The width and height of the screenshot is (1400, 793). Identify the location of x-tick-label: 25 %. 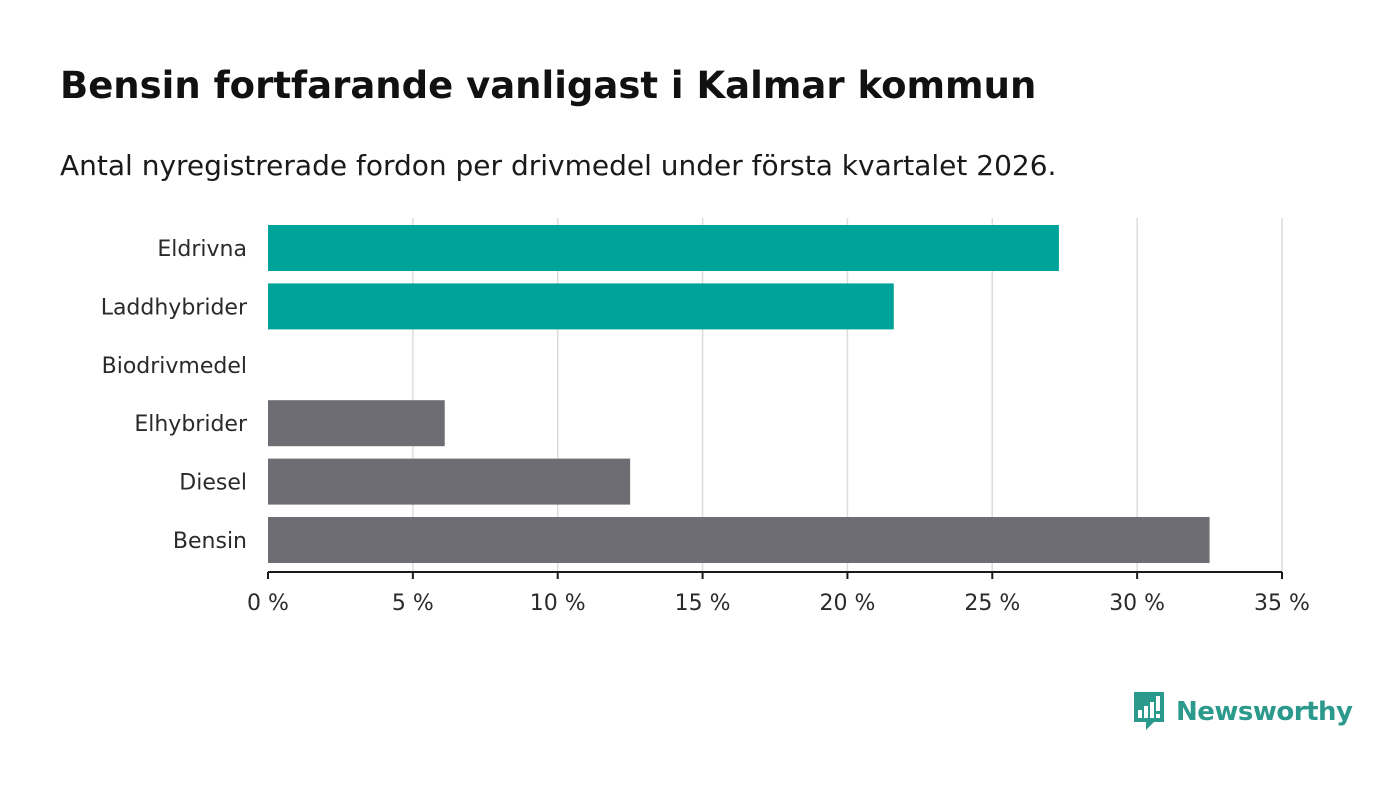
(992, 603).